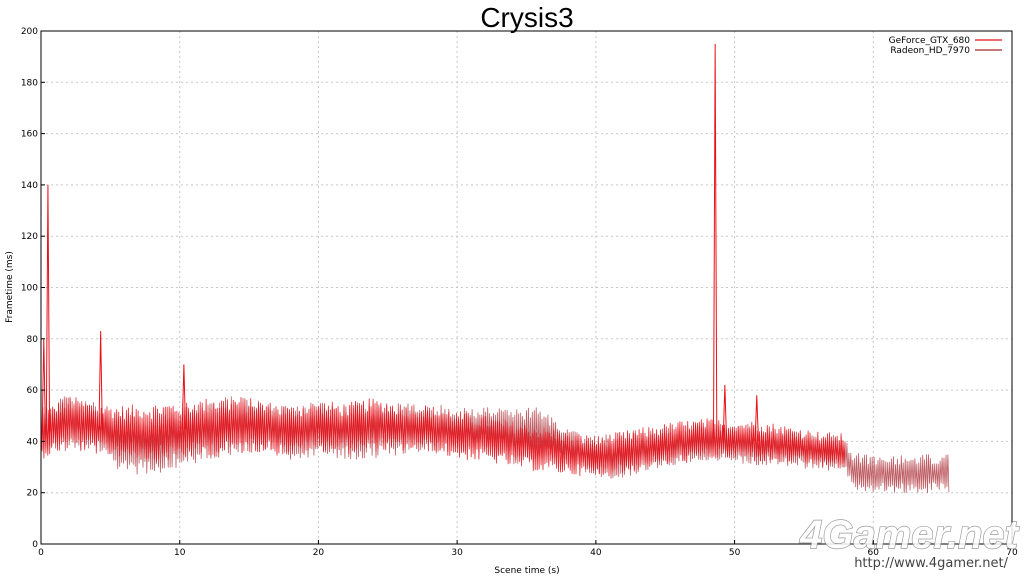 This screenshot has width=1024, height=576. What do you see at coordinates (29, 32) in the screenshot?
I see `y-tick-label: 200` at bounding box center [29, 32].